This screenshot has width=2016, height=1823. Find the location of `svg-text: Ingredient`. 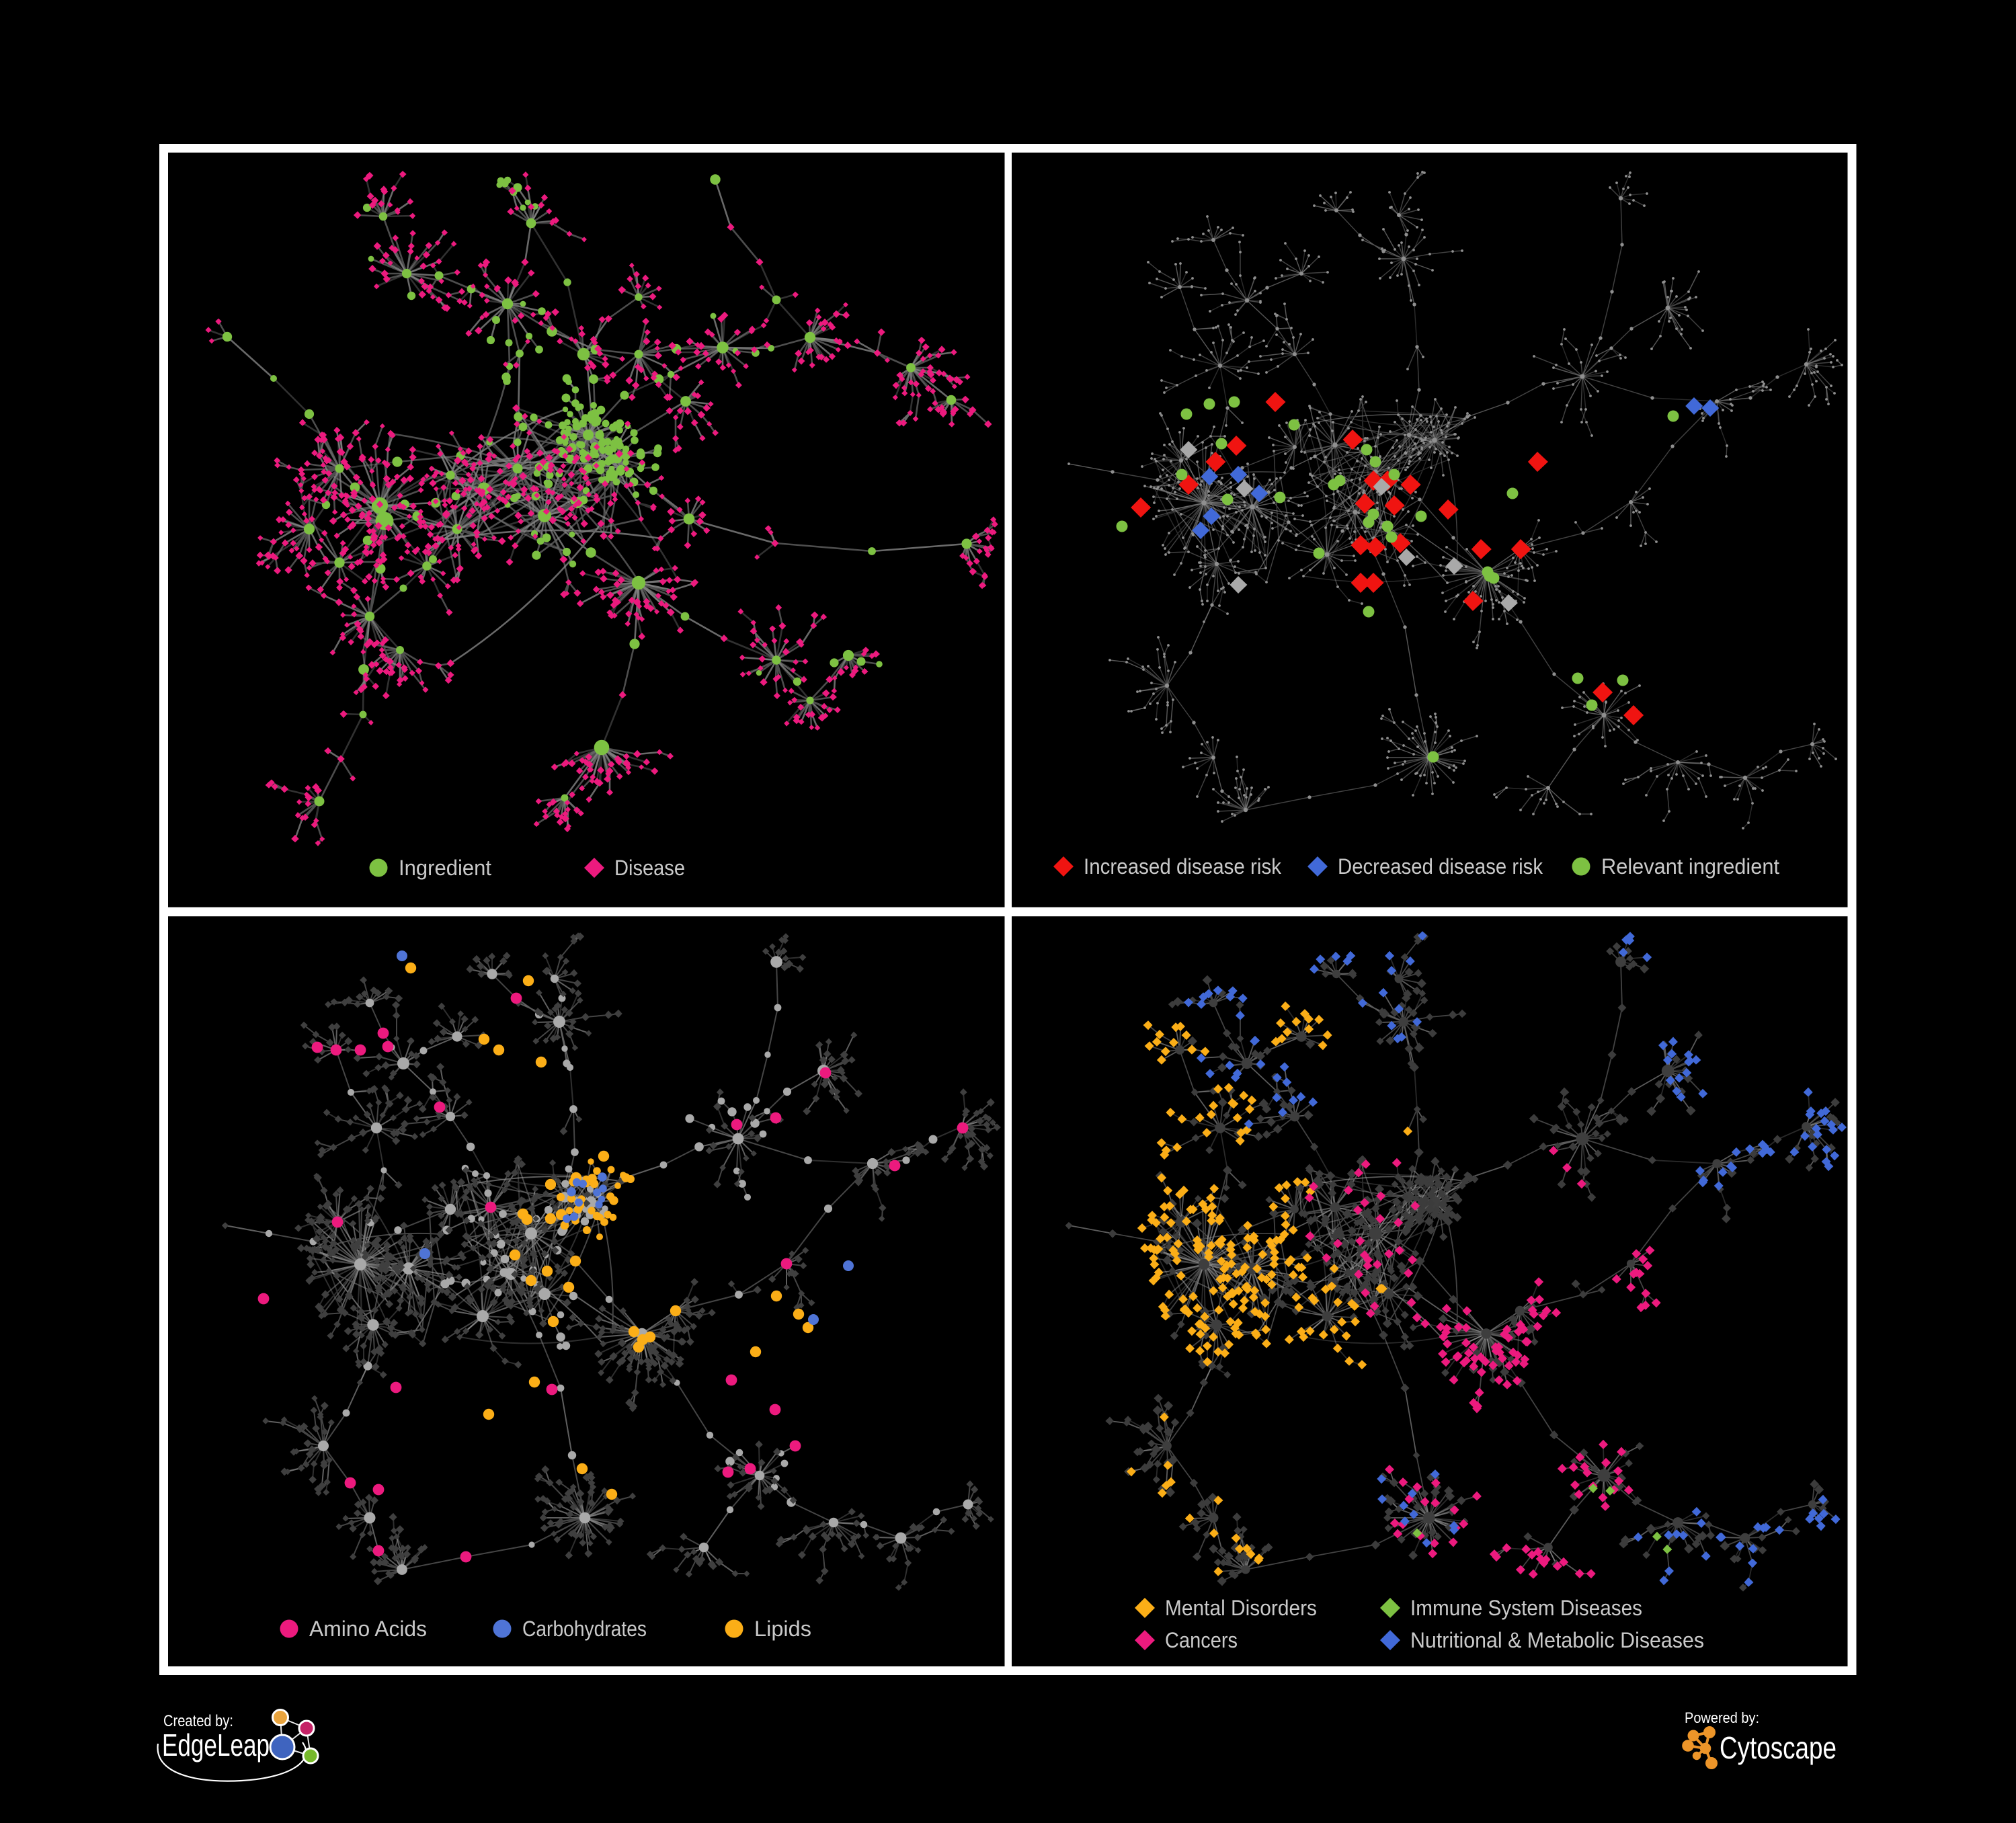

svg-text: Ingredient is located at coordinates (445, 868).